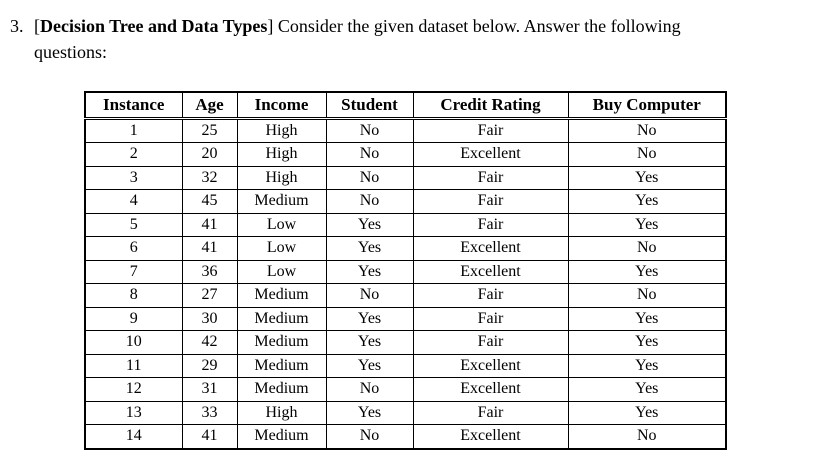 The height and width of the screenshot is (466, 829). I want to click on table-row: 7 36 Low Yes Excellent Yes, so click(405, 271).